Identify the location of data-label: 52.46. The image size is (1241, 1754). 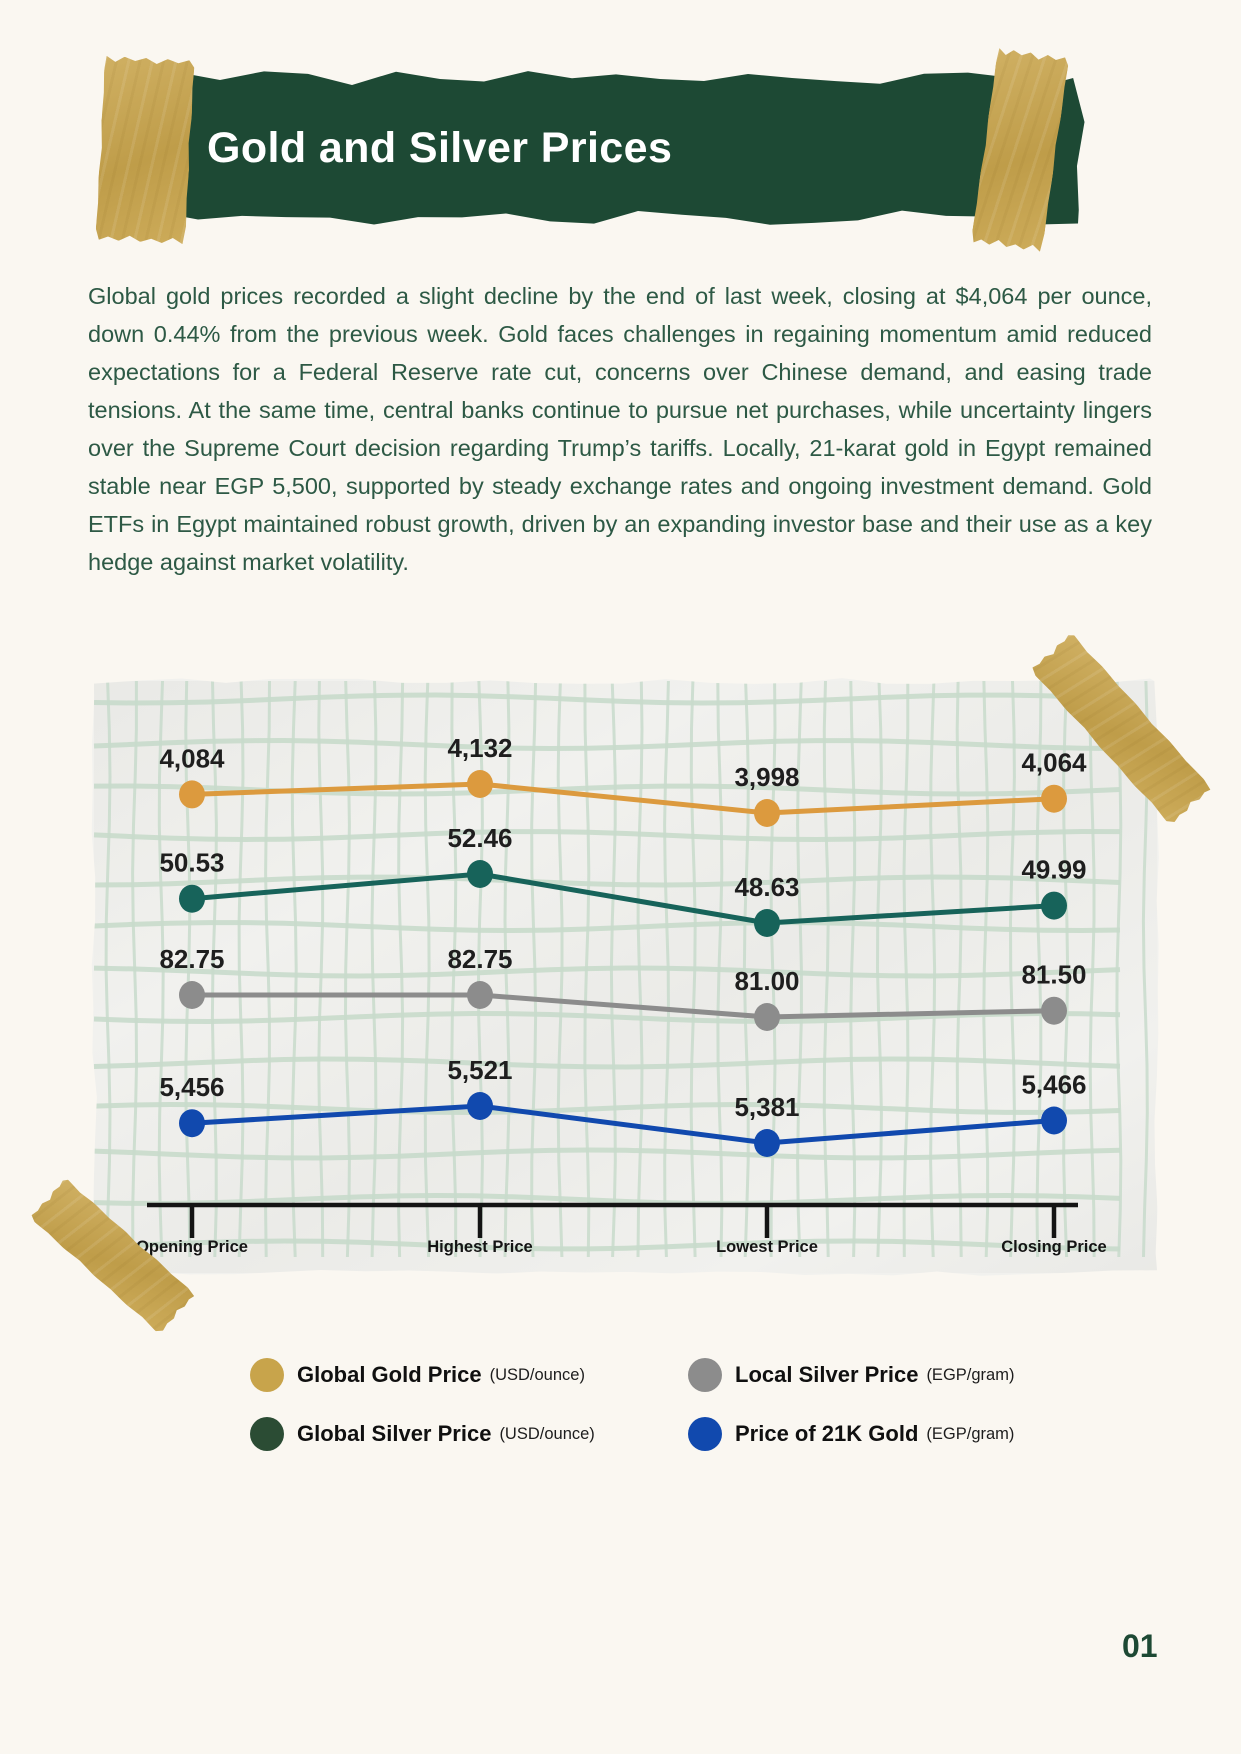
(479, 838).